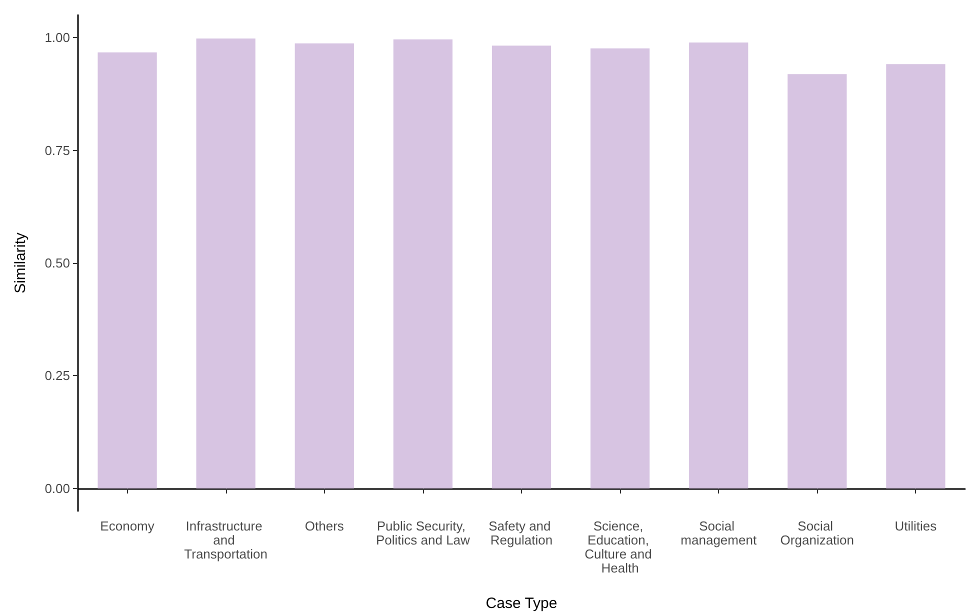 The width and height of the screenshot is (977, 616). What do you see at coordinates (916, 526) in the screenshot?
I see `x-tick-label: Utilities` at bounding box center [916, 526].